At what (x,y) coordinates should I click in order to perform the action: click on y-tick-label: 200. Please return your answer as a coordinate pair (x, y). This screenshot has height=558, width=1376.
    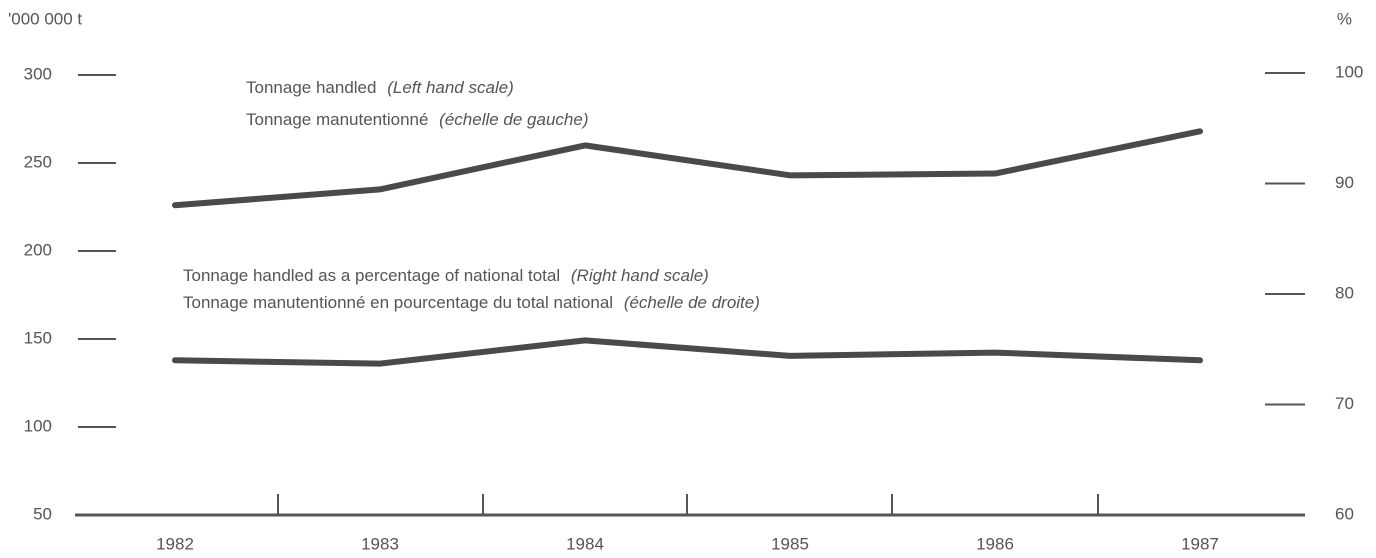
    Looking at the image, I should click on (38, 249).